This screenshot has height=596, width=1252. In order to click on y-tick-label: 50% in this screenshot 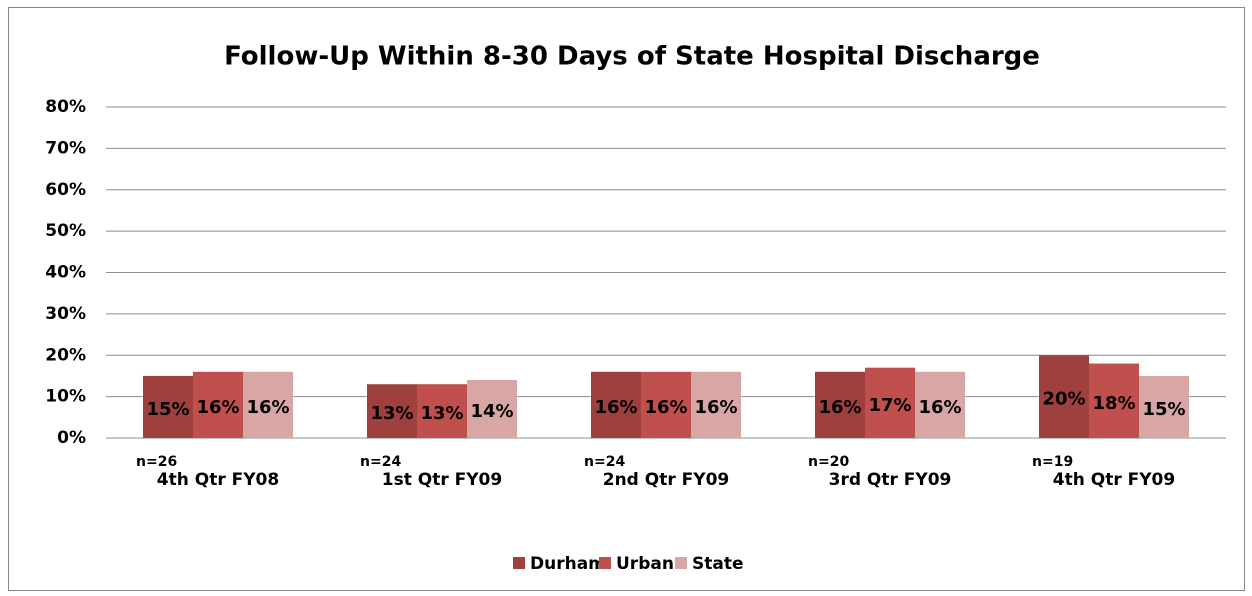, I will do `click(65, 231)`.